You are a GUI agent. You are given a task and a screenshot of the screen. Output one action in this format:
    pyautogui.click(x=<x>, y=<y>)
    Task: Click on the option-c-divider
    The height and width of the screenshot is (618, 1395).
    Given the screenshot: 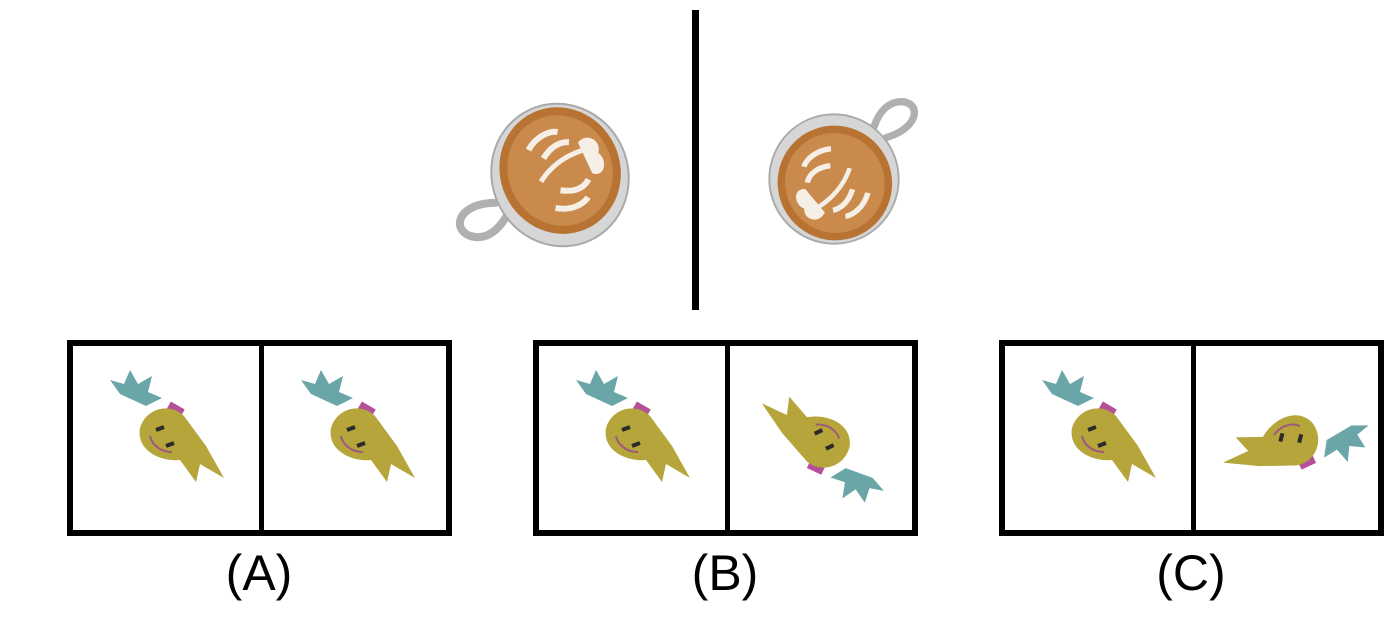 What is the action you would take?
    pyautogui.click(x=1193, y=438)
    